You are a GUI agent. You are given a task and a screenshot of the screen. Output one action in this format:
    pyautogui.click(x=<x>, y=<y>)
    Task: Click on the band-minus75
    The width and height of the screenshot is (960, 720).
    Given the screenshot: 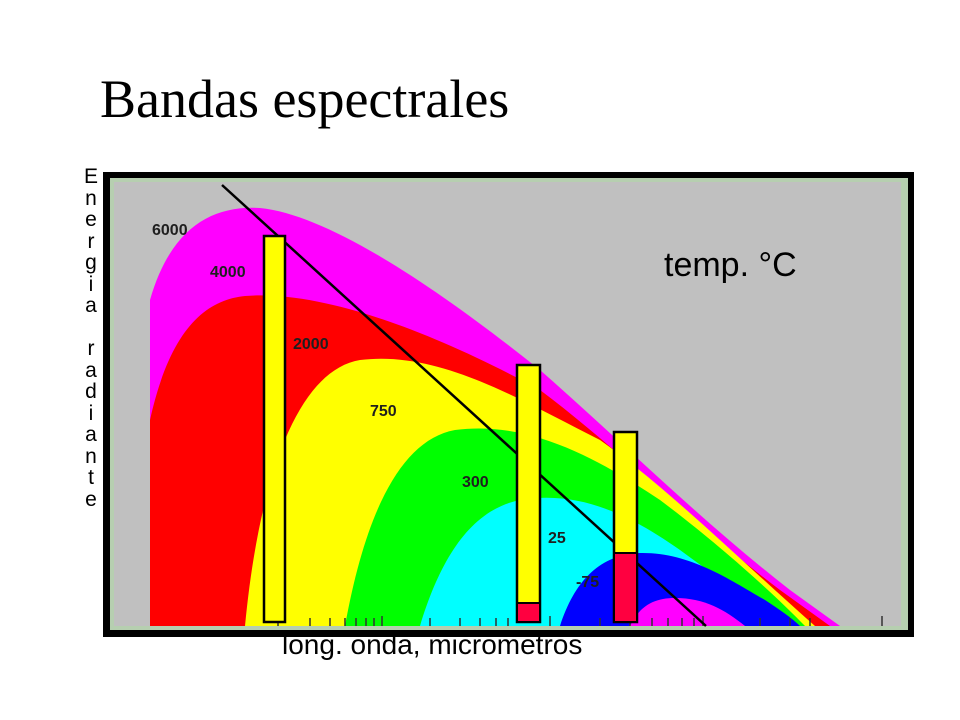 What is the action you would take?
    pyautogui.click(x=687, y=612)
    